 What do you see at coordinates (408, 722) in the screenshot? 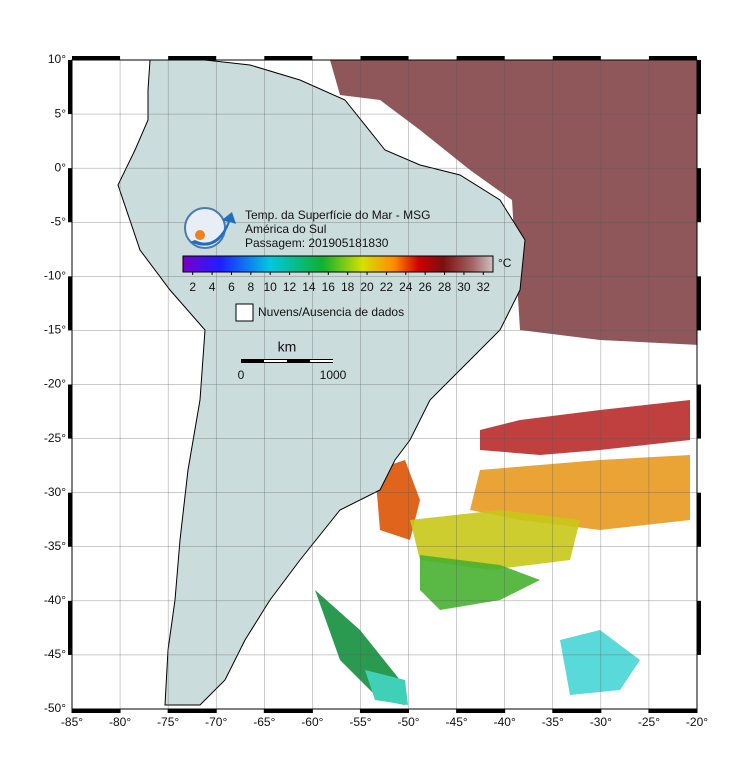
I see `x-tick-label: -50°` at bounding box center [408, 722].